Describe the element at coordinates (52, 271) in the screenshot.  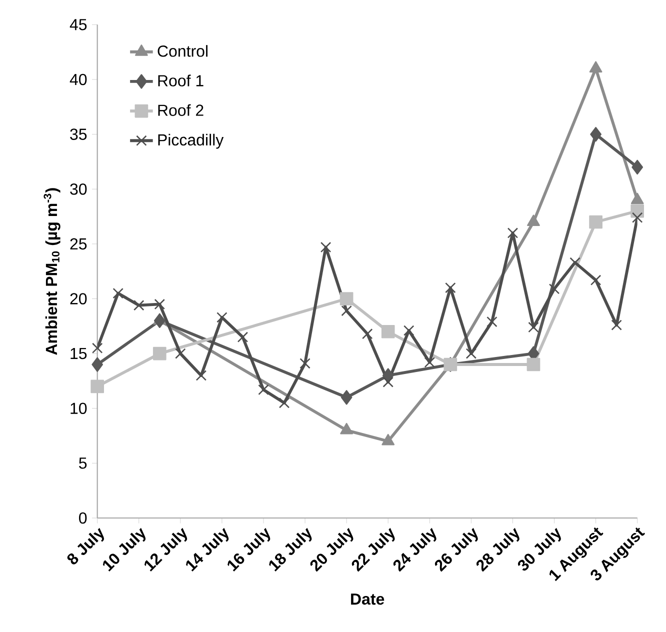
I see `y-axis-title: Ambient PM$_{10}$ (µg m$^{-3}$)` at that location.